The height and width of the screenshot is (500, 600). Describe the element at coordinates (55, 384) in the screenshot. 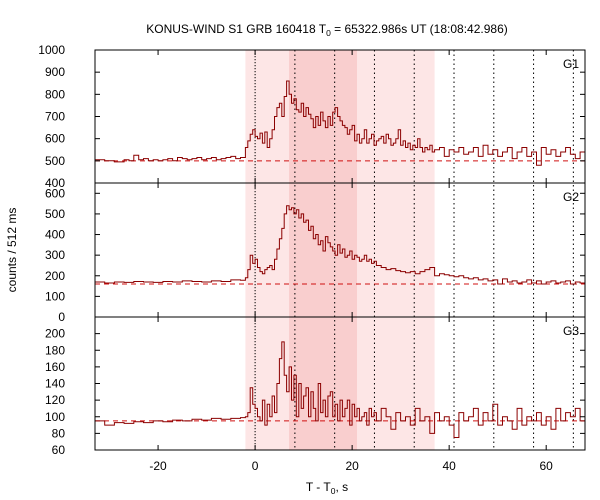

I see `y-tick-label: 140` at that location.